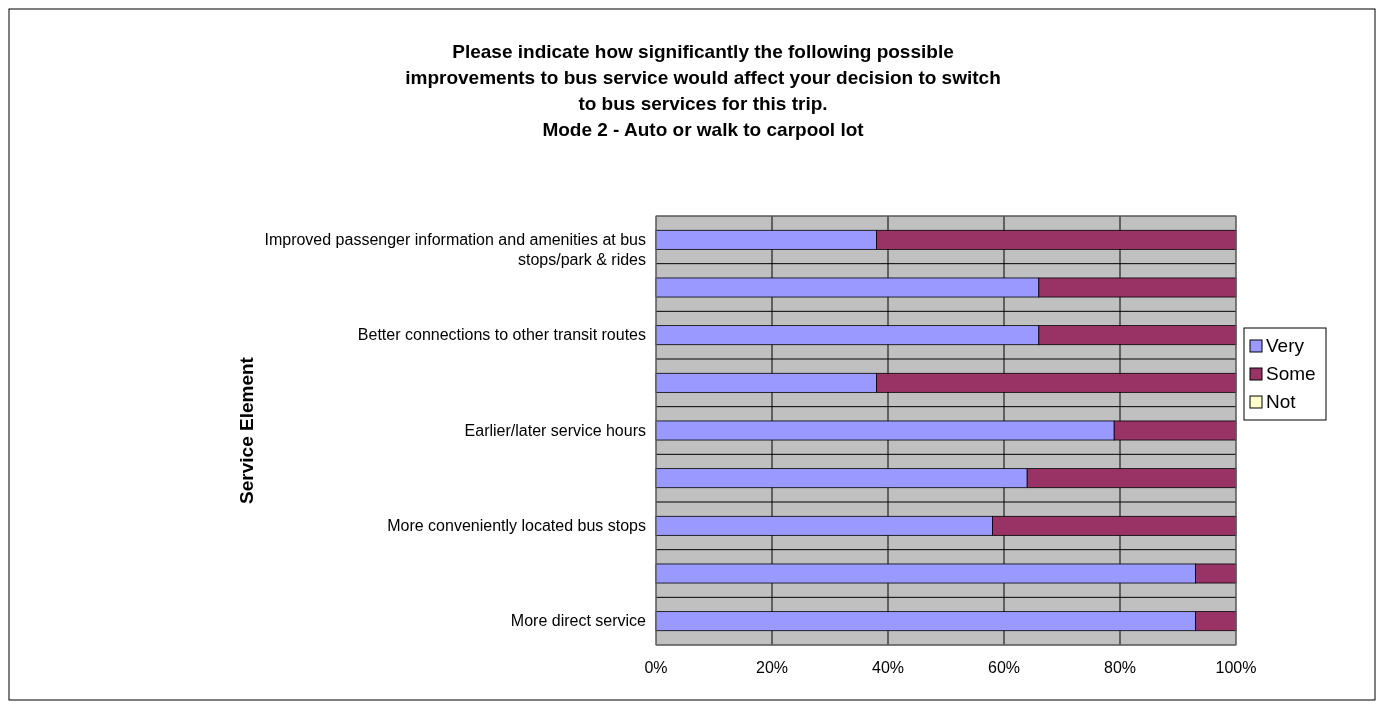 The image size is (1384, 709). What do you see at coordinates (888, 667) in the screenshot?
I see `x-tick-label: 40%` at bounding box center [888, 667].